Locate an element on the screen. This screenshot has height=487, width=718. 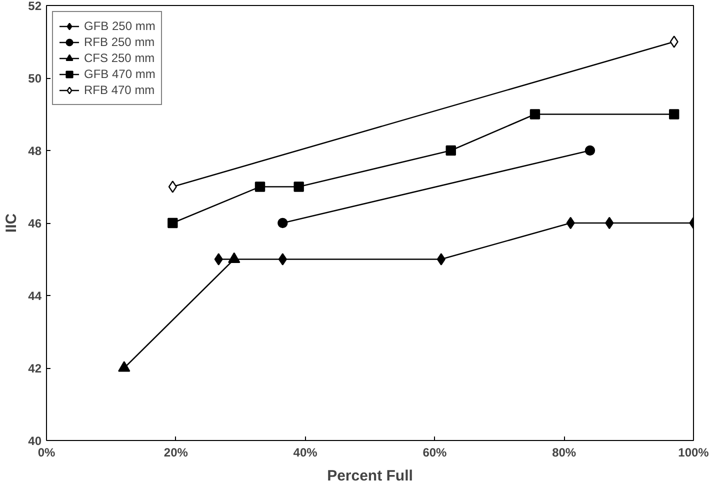
y-tick-label: 44 is located at coordinates (35, 296).